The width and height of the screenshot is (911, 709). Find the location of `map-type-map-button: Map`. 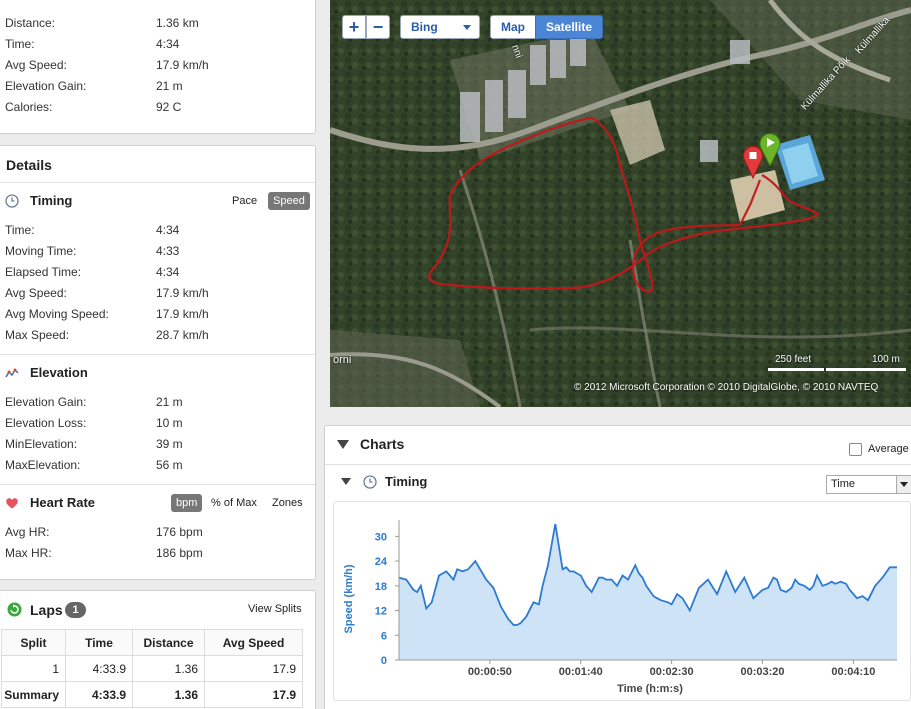

map-type-map-button: Map is located at coordinates (513, 27).